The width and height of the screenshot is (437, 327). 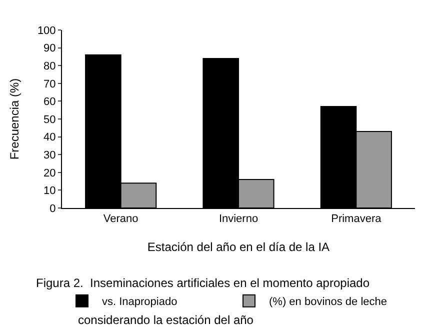 I want to click on legend-label: (%) en bovinos de leche, so click(x=328, y=302).